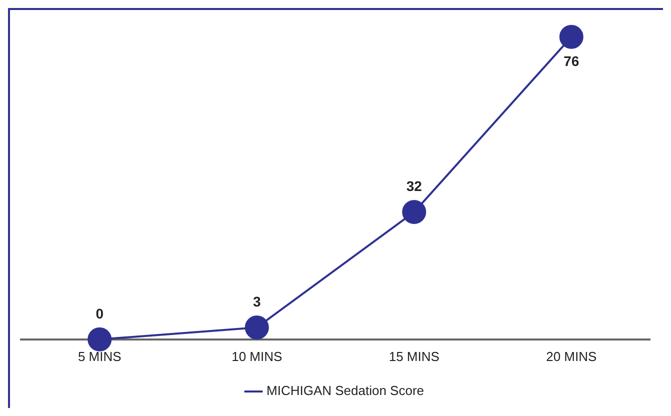 Image resolution: width=671 pixels, height=416 pixels. What do you see at coordinates (256, 301) in the screenshot?
I see `data-label: 3` at bounding box center [256, 301].